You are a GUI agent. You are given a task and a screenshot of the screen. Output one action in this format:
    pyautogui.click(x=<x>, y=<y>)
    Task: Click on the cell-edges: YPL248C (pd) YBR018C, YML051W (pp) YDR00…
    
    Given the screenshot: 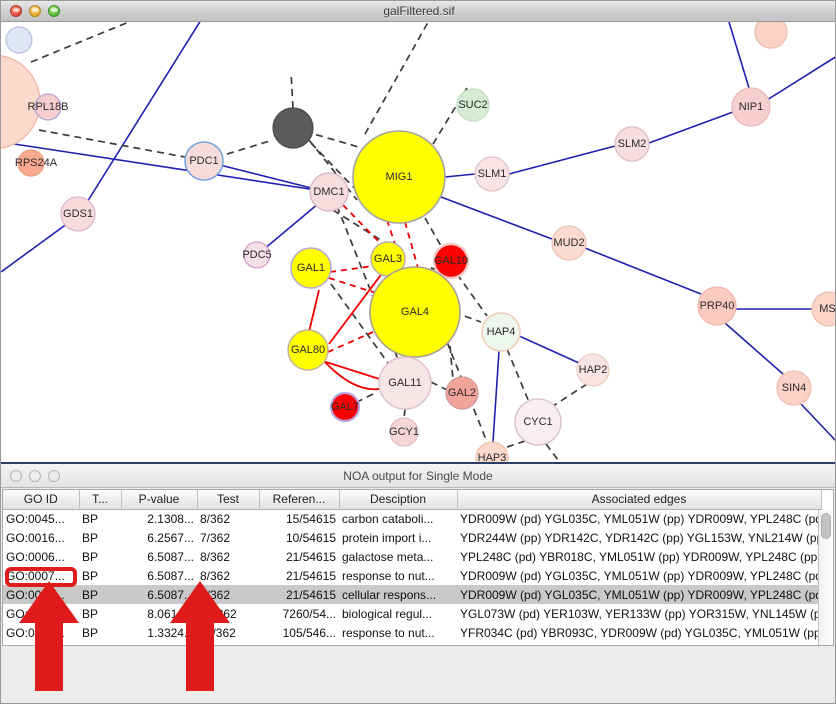 What is the action you would take?
    pyautogui.click(x=640, y=556)
    